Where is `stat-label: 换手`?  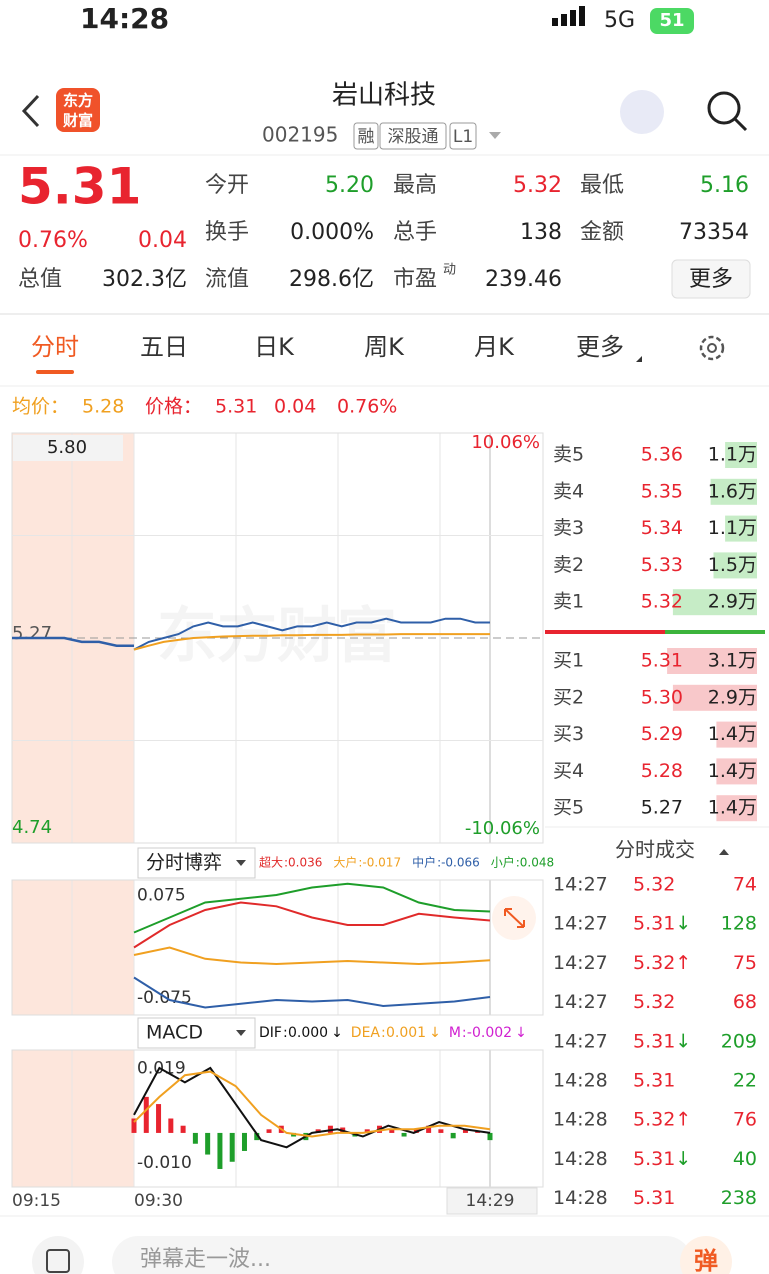 stat-label: 换手 is located at coordinates (227, 232).